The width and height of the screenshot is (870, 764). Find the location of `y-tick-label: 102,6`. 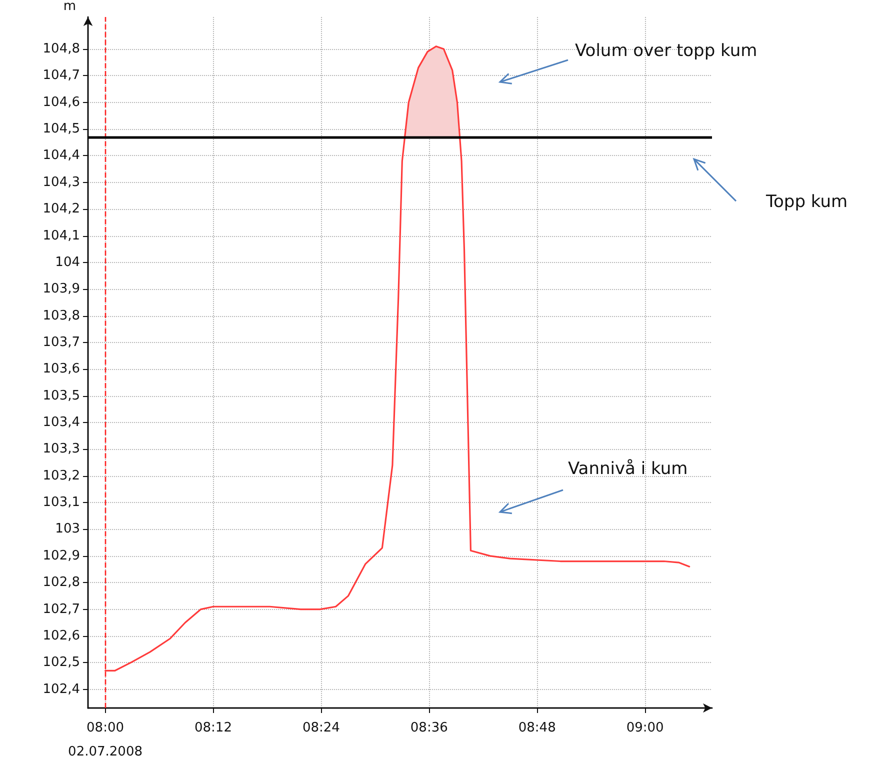

y-tick-label: 102,6 is located at coordinates (61, 636).